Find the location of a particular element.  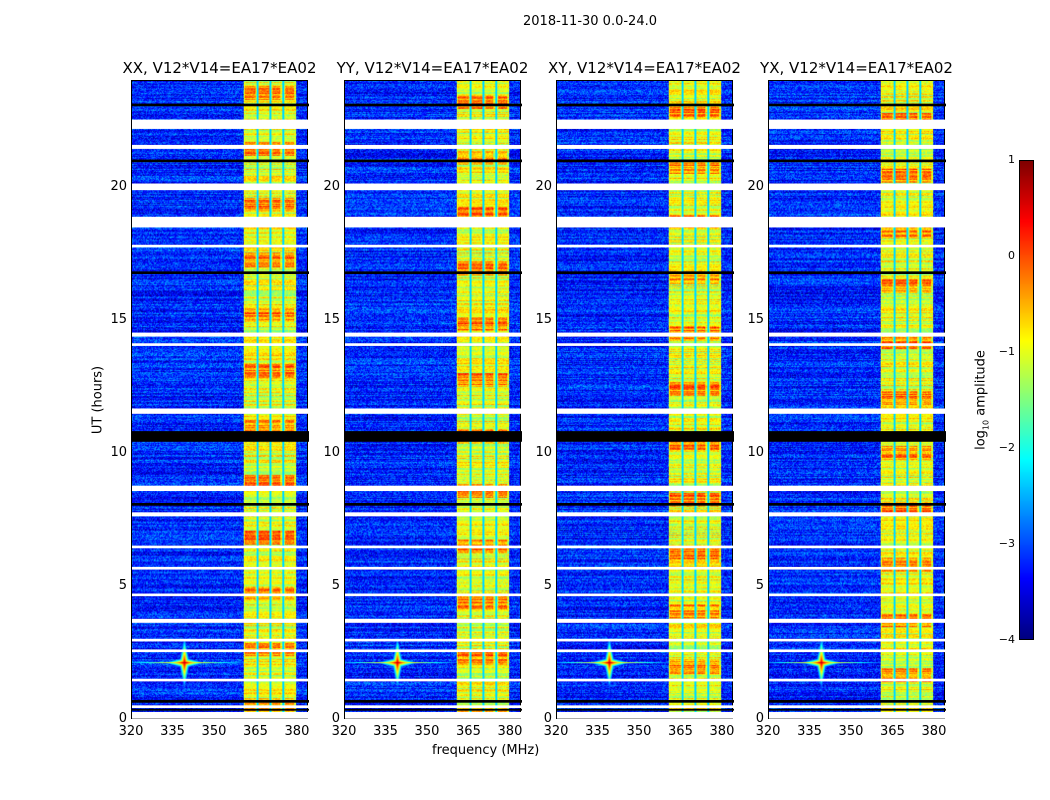

colorbar-label: log10 amplitude is located at coordinates (982, 400).